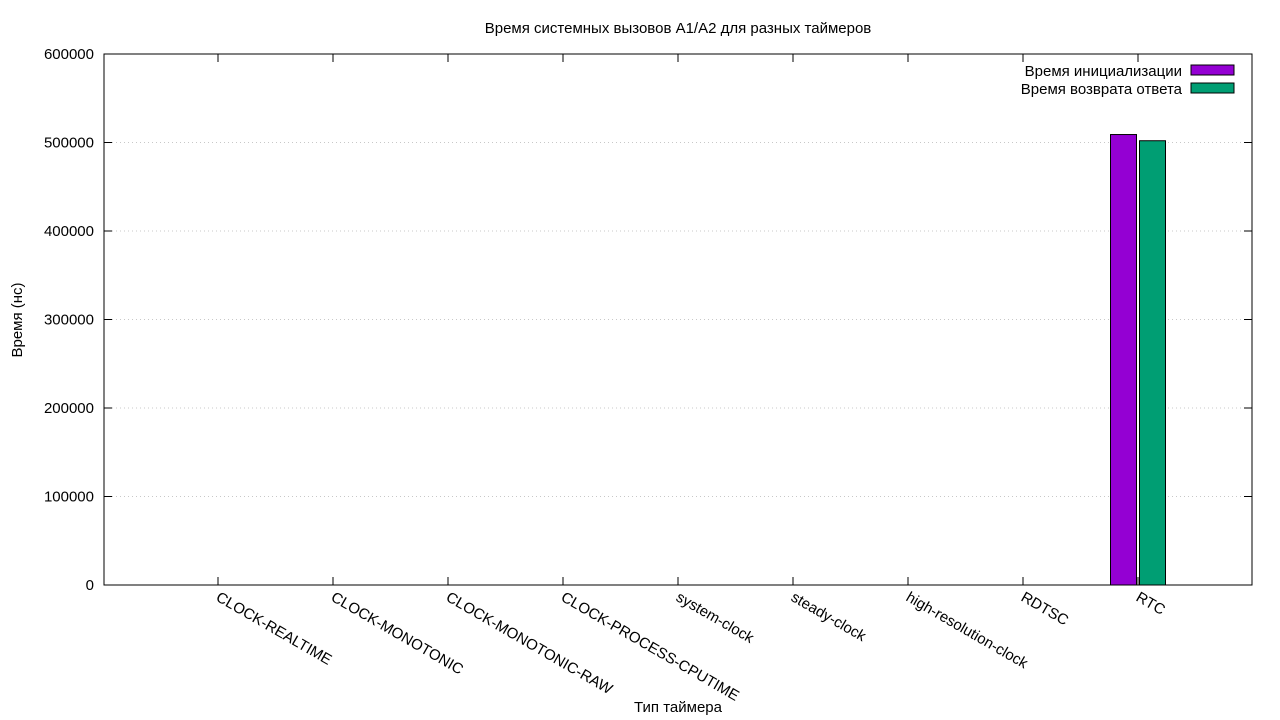 The height and width of the screenshot is (720, 1280). What do you see at coordinates (1044, 609) in the screenshot?
I see `x-tick-label: RDTSC` at bounding box center [1044, 609].